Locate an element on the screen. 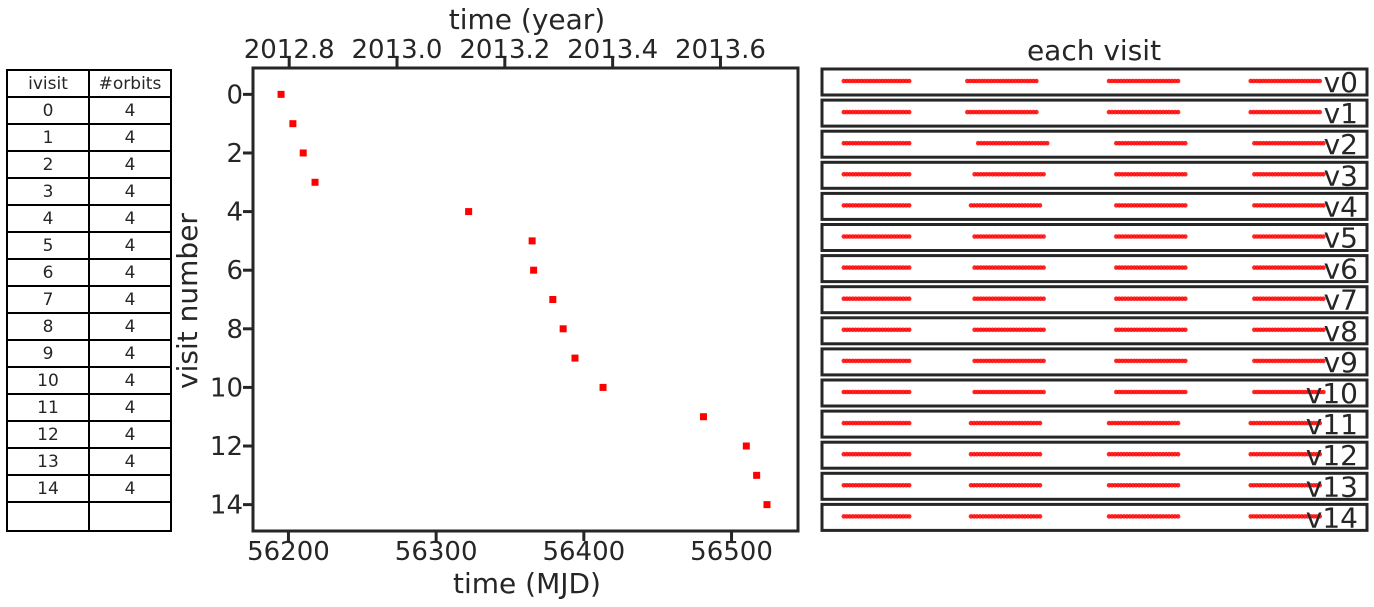  panel-spacer is located at coordinates (1094, 535).